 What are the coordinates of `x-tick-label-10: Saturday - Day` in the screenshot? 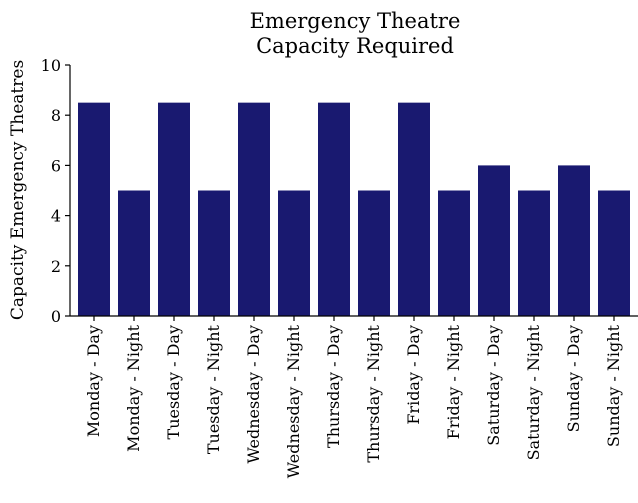 It's located at (493, 385).